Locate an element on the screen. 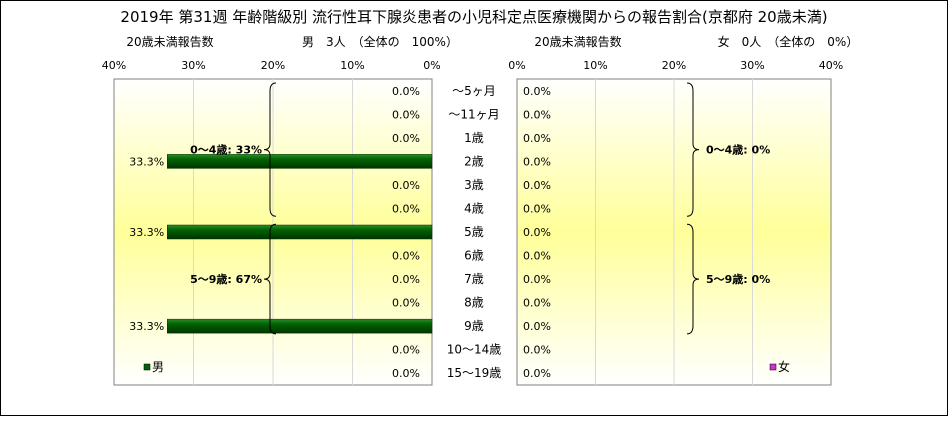  female-x-tick-label: 20% is located at coordinates (674, 65).